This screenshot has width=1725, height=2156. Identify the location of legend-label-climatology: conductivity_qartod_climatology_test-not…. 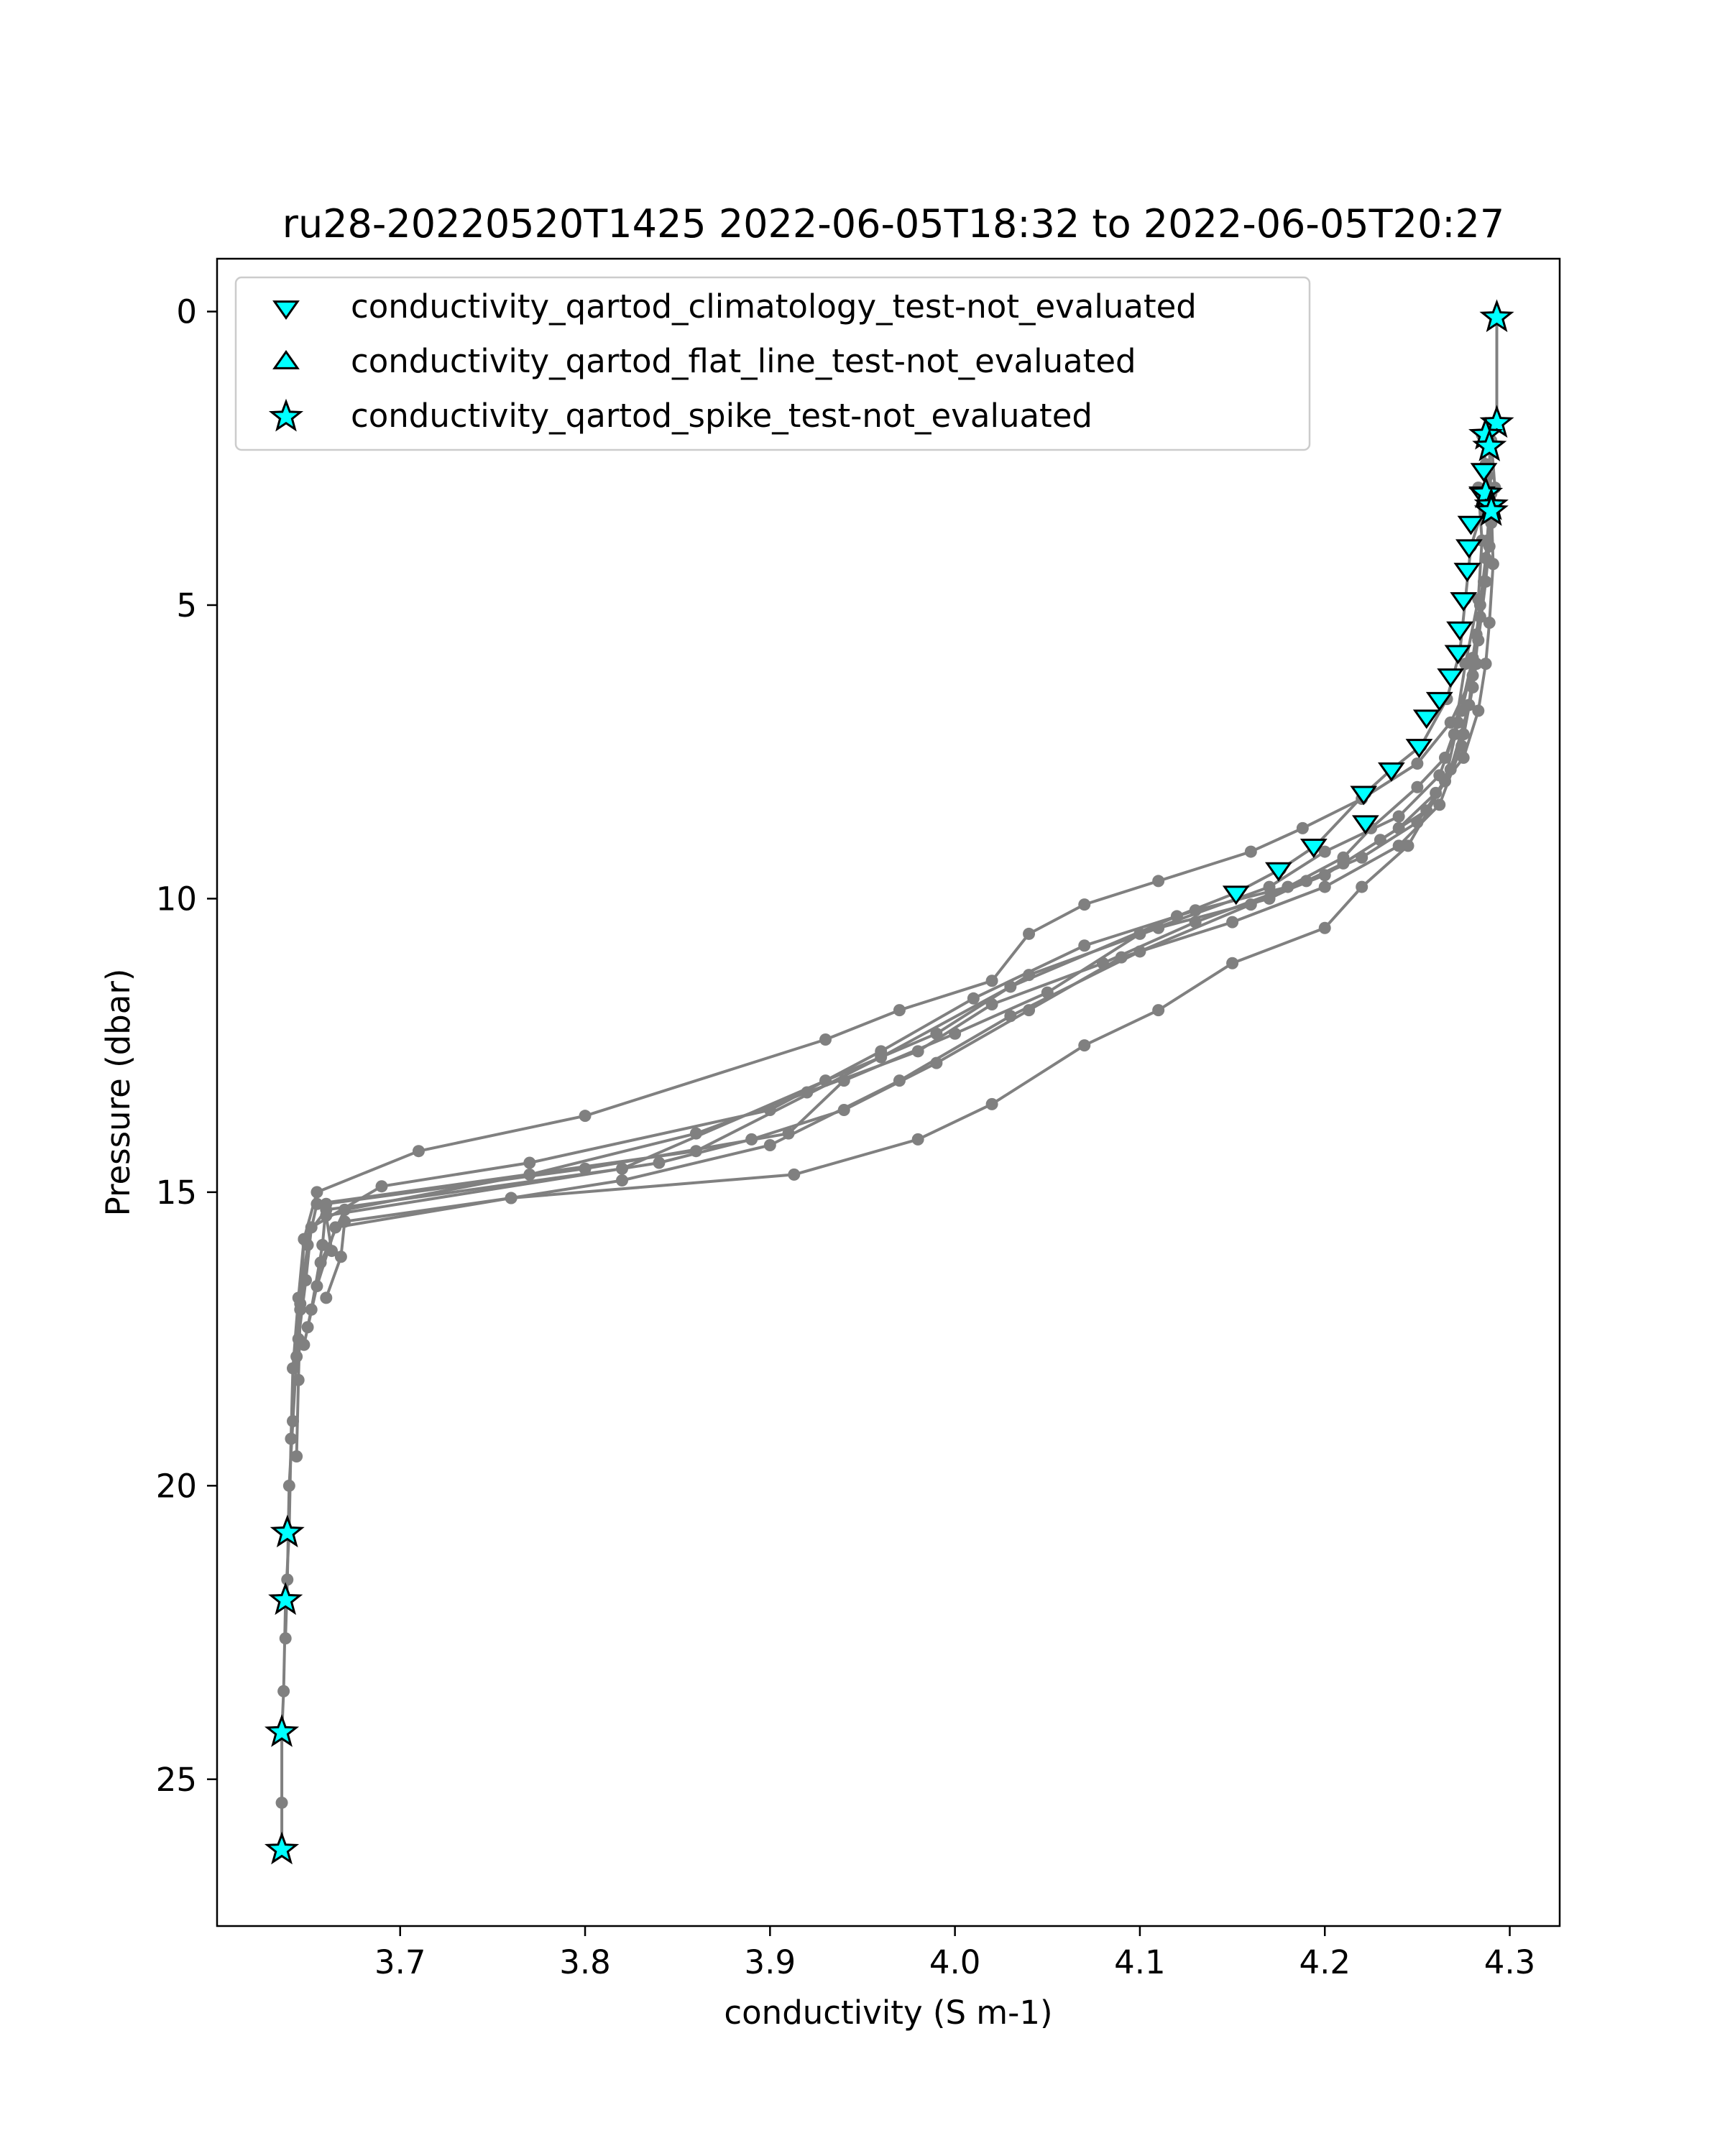
(774, 306).